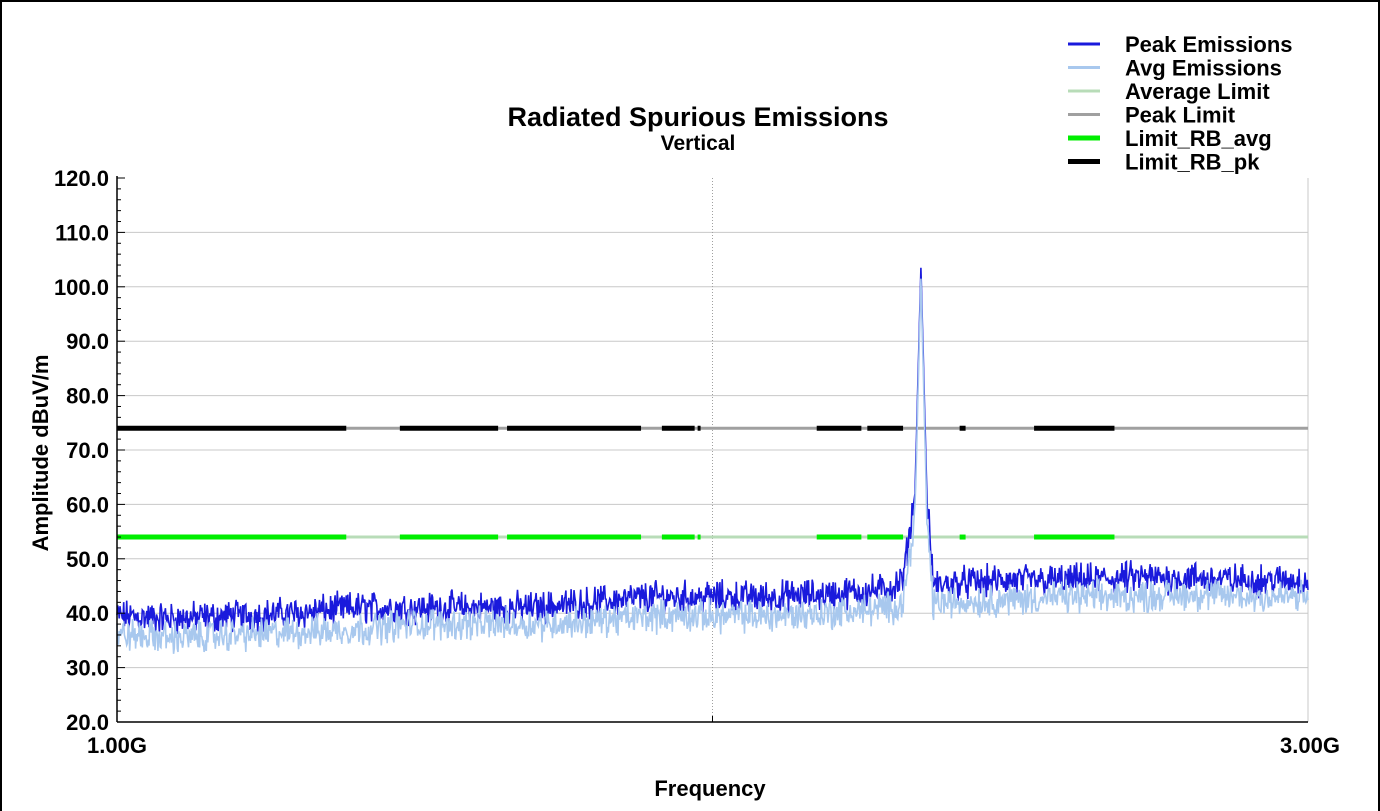  Describe the element at coordinates (1209, 44) in the screenshot. I see `legend-label: Peak Emissions` at that location.